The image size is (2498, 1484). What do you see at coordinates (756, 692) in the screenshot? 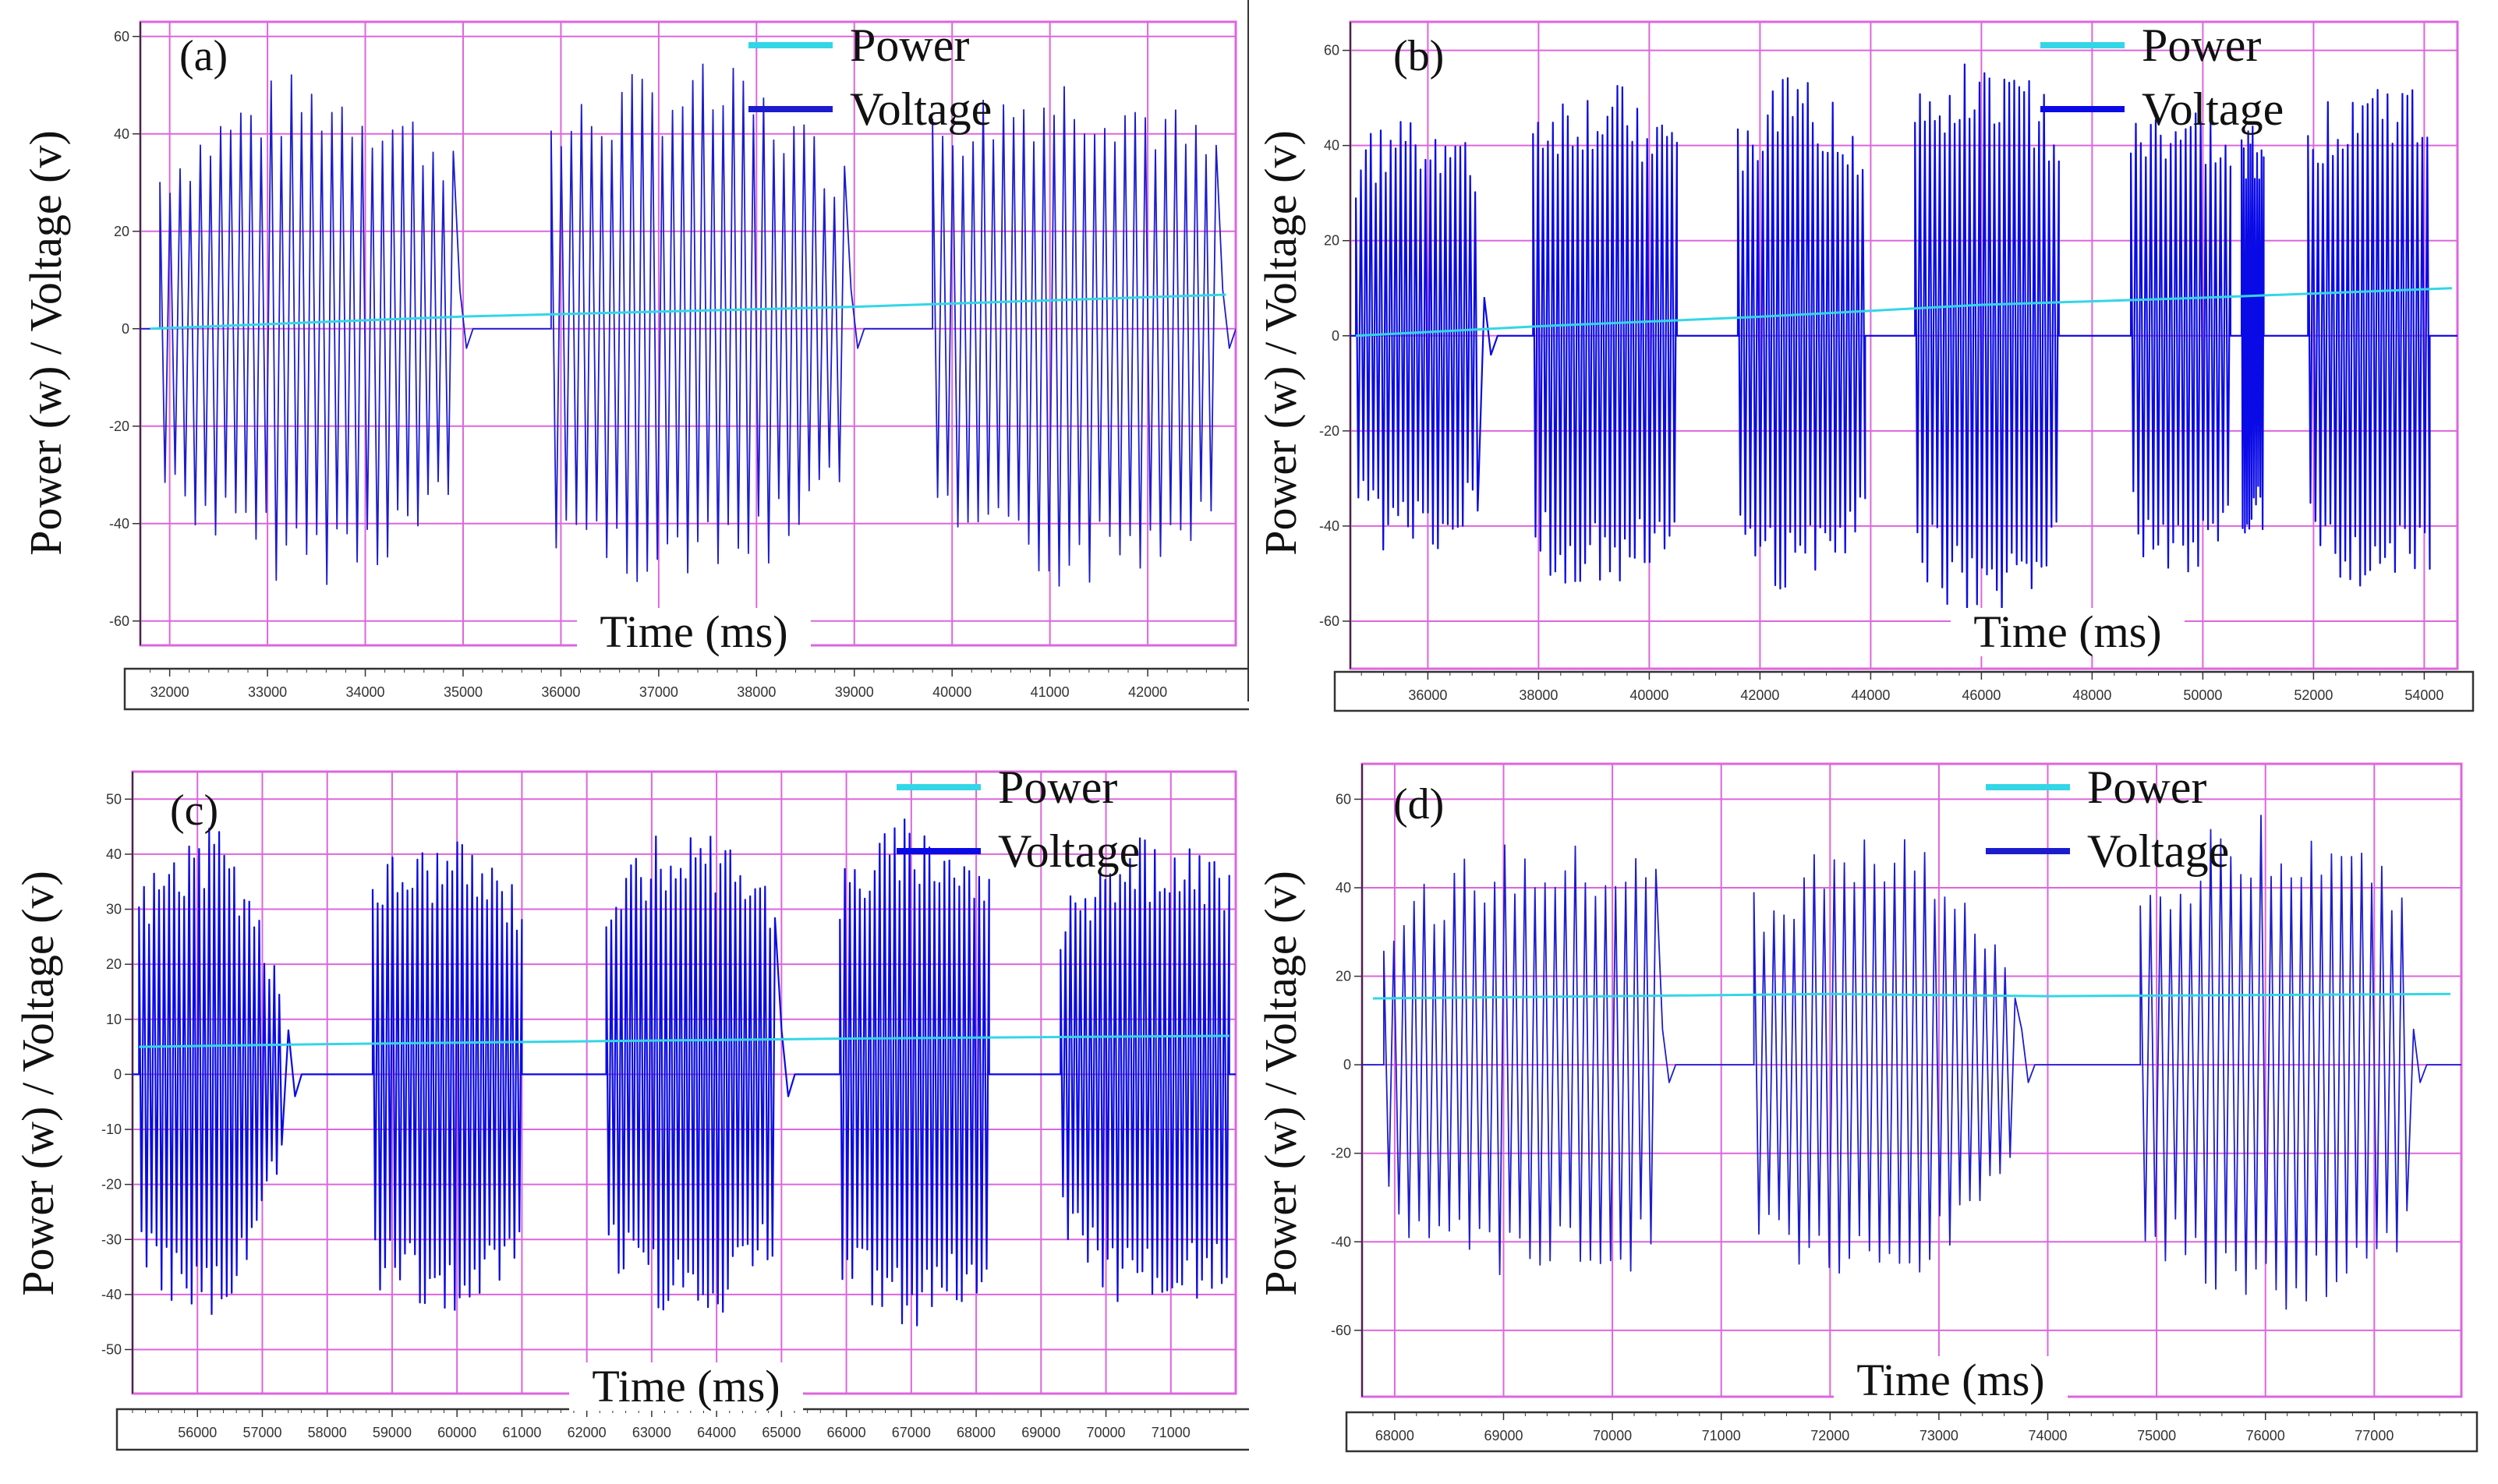
I see `chart-a-x-tick-label: 38000` at bounding box center [756, 692].